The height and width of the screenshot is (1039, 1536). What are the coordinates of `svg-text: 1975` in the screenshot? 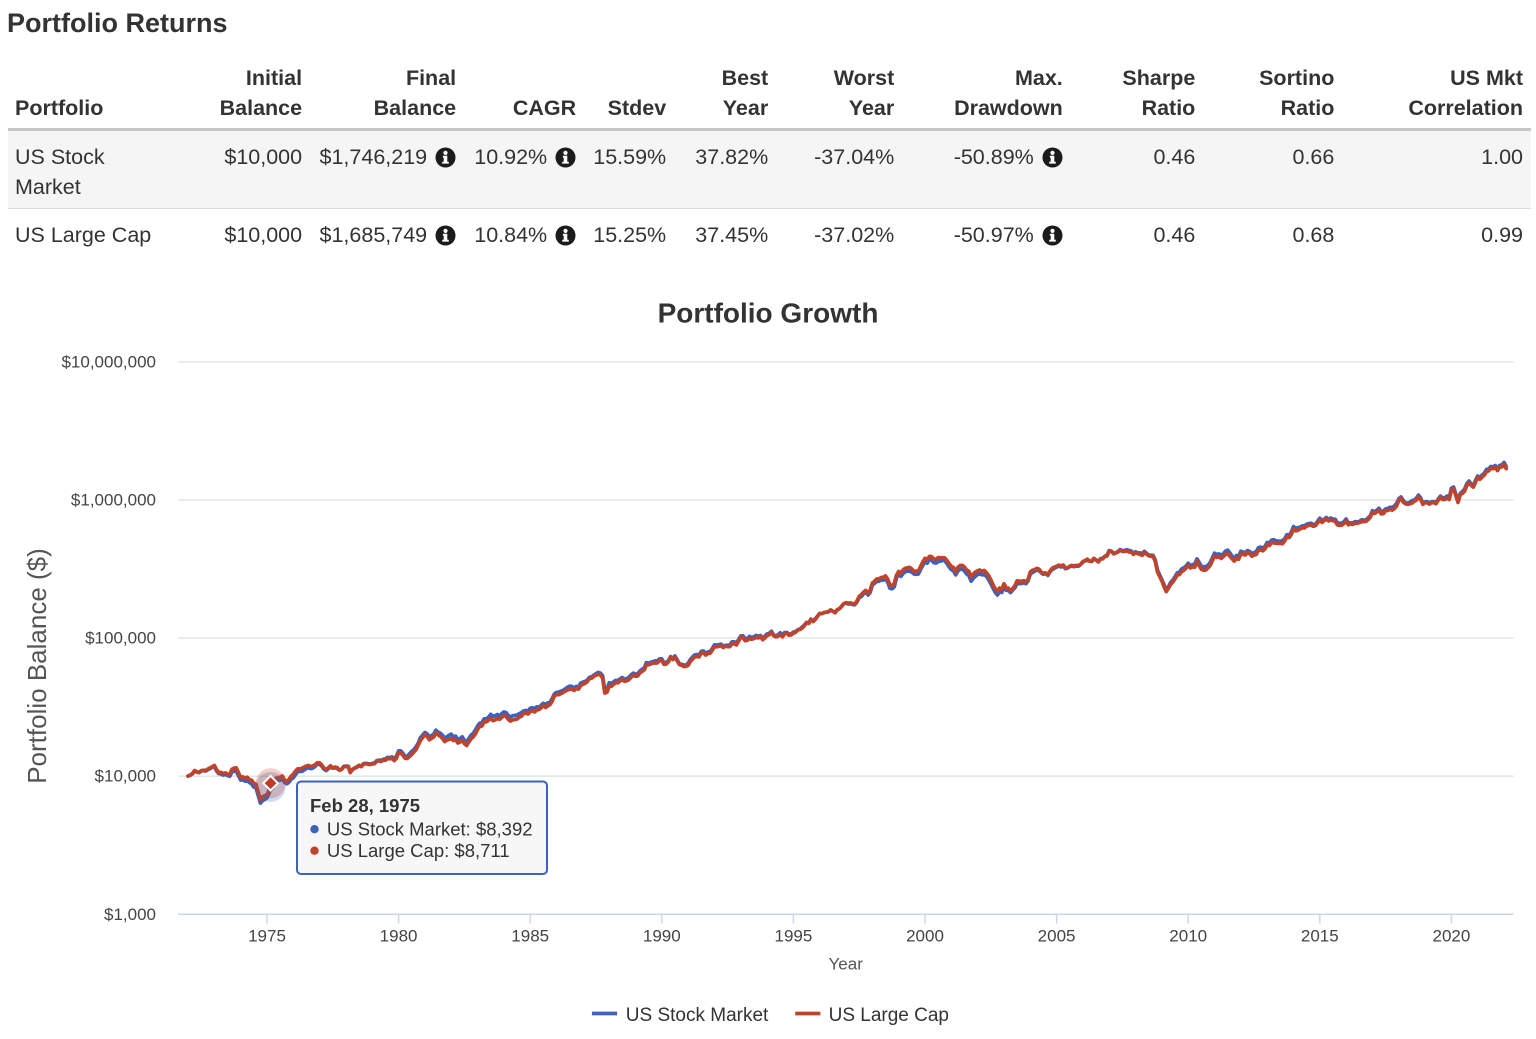 It's located at (267, 936).